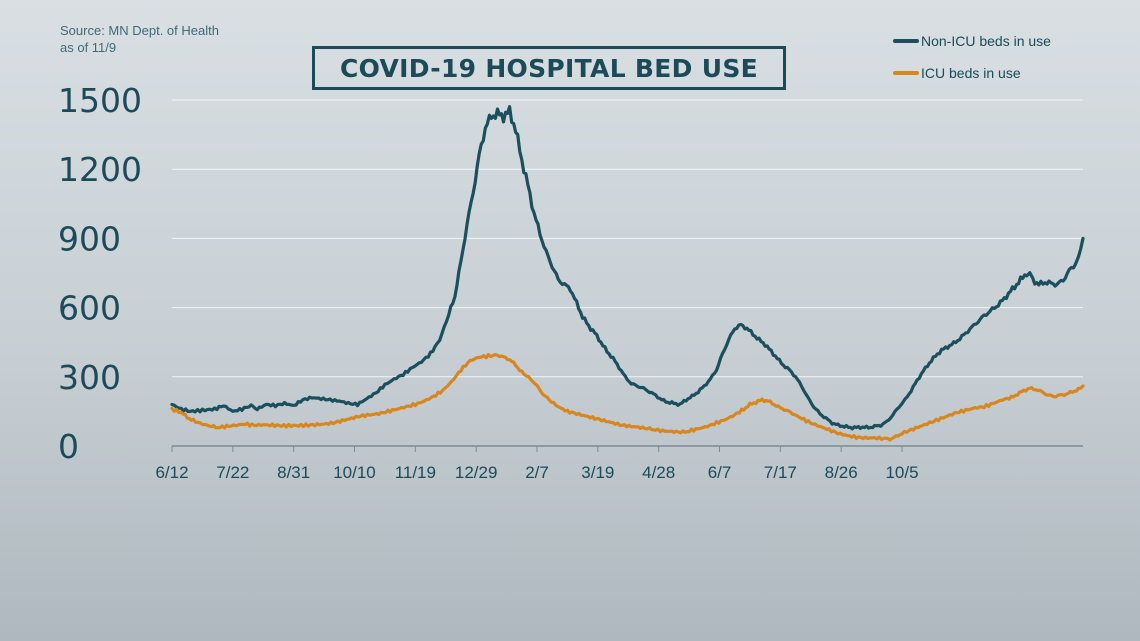 The width and height of the screenshot is (1140, 641). I want to click on legend-swatch-icu, so click(906, 73).